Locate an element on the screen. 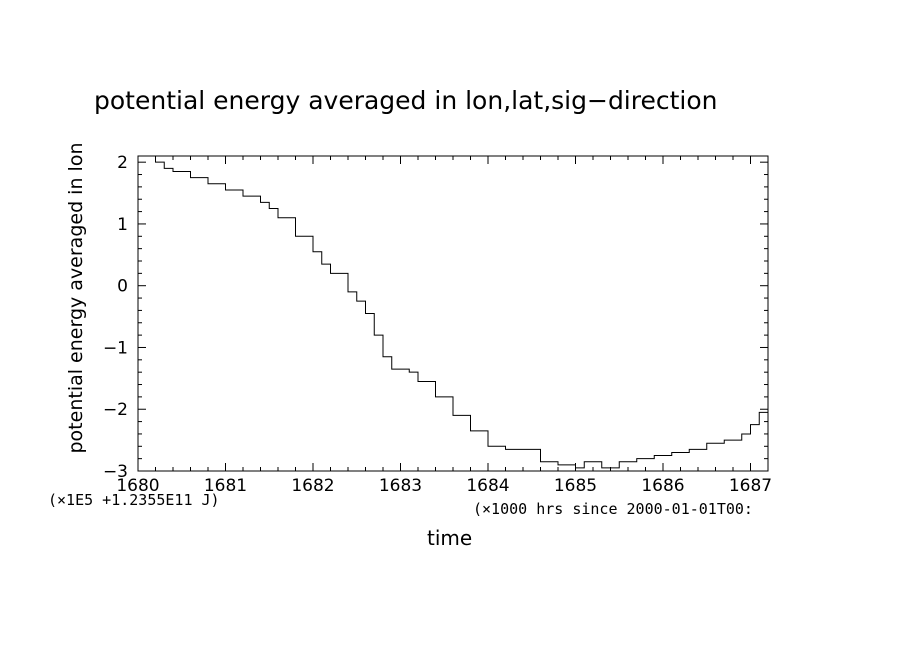 The width and height of the screenshot is (904, 654). x-tick-label: 1686 is located at coordinates (662, 486).